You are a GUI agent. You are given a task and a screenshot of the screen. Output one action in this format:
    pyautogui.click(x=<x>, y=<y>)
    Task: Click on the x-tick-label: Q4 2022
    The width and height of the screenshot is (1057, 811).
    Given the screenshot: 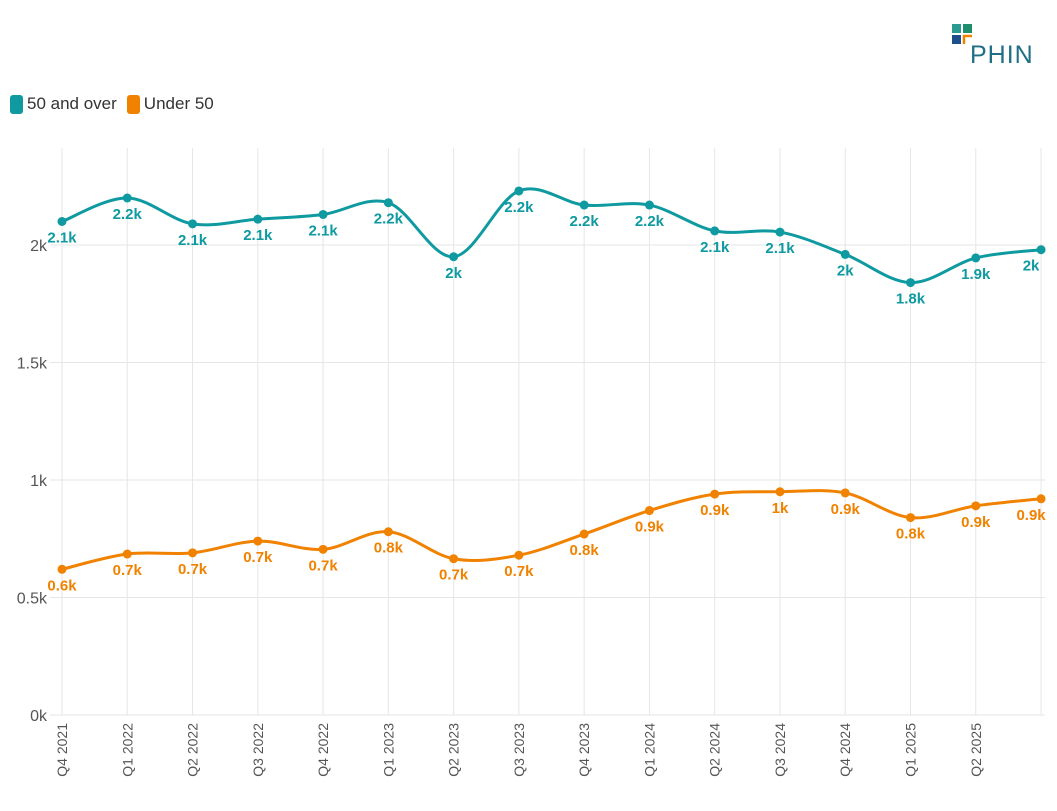 What is the action you would take?
    pyautogui.click(x=323, y=750)
    